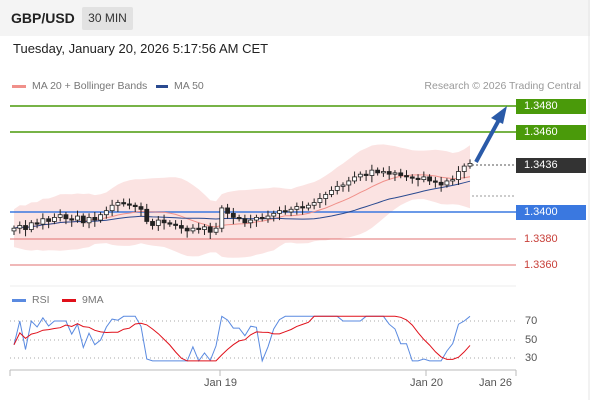 The image size is (590, 400). Describe the element at coordinates (31, 300) in the screenshot. I see `legend-rsi: RSI` at that location.